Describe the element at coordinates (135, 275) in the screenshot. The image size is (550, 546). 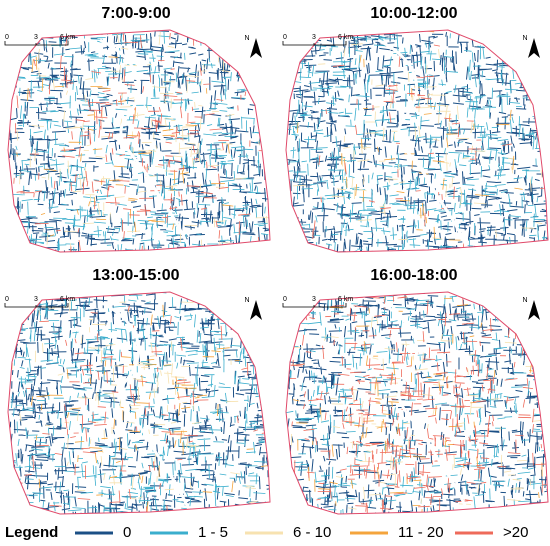
I see `panel-title: 13:00-15:00` at that location.